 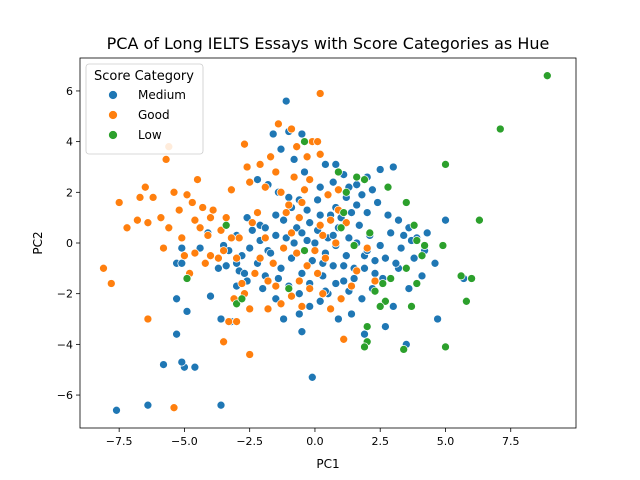 I want to click on y-tick-label: −4, so click(x=65, y=344).